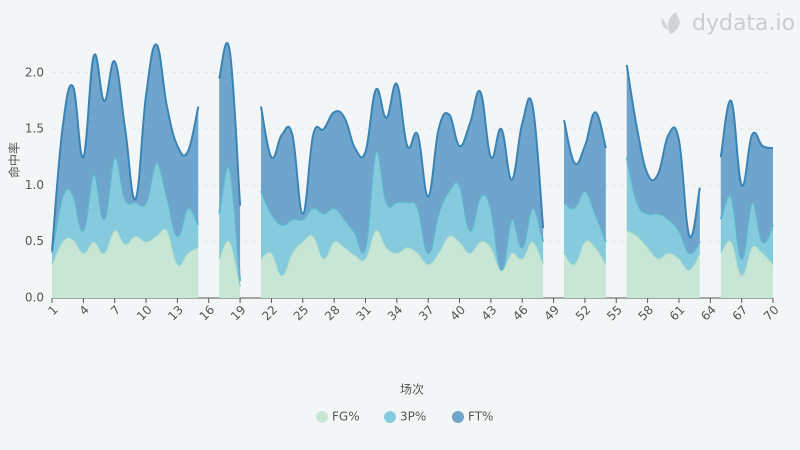 Image resolution: width=800 pixels, height=450 pixels. What do you see at coordinates (583, 313) in the screenshot?
I see `x-tick-label: 52` at bounding box center [583, 313].